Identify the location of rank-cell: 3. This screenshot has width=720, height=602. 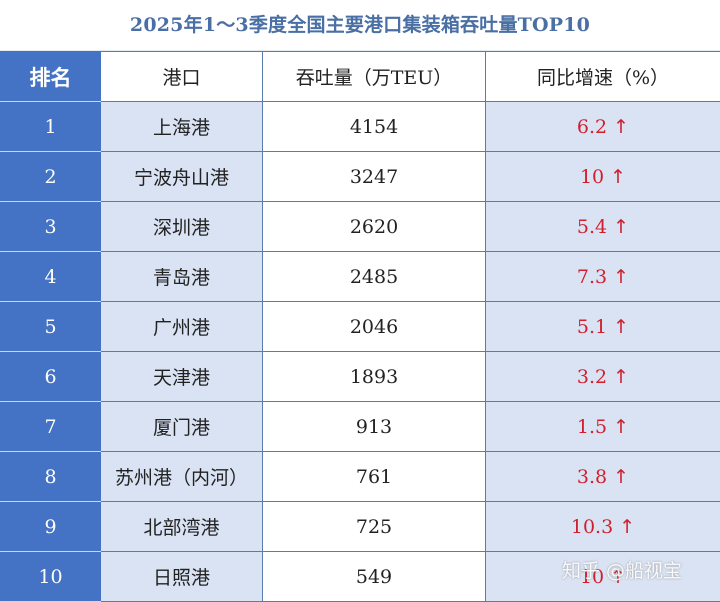
(50, 226).